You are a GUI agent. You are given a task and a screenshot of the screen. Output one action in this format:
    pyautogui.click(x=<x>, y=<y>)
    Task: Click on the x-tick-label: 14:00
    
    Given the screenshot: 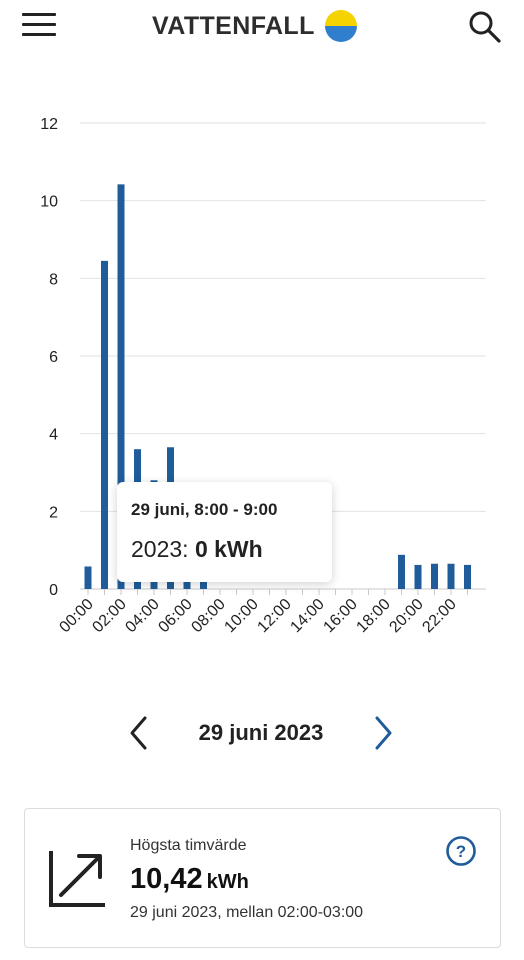 What is the action you would take?
    pyautogui.click(x=307, y=616)
    